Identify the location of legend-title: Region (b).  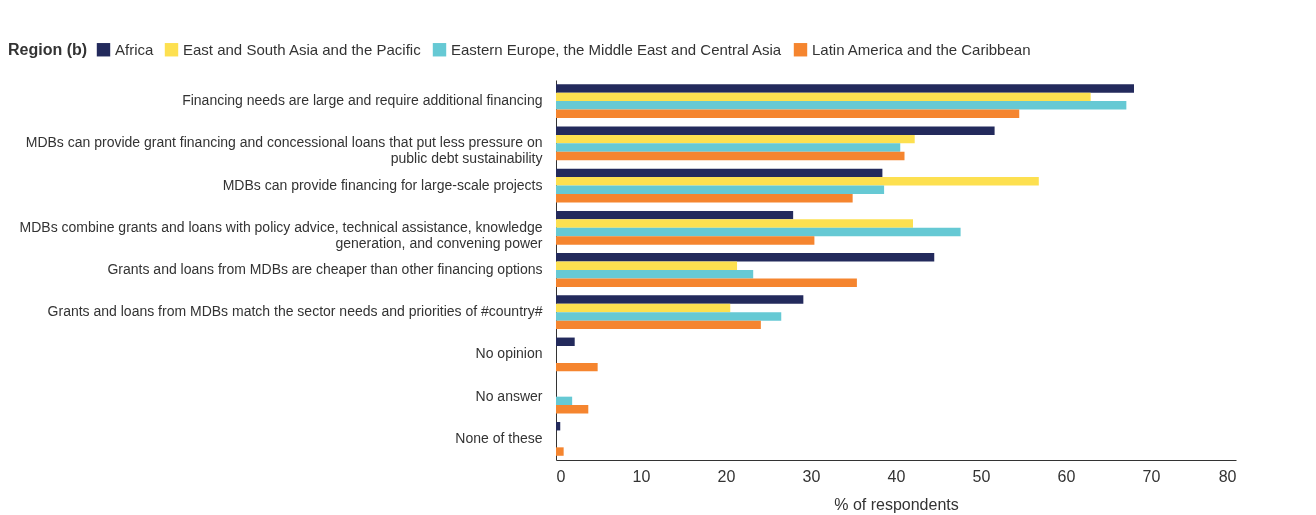
(48, 49).